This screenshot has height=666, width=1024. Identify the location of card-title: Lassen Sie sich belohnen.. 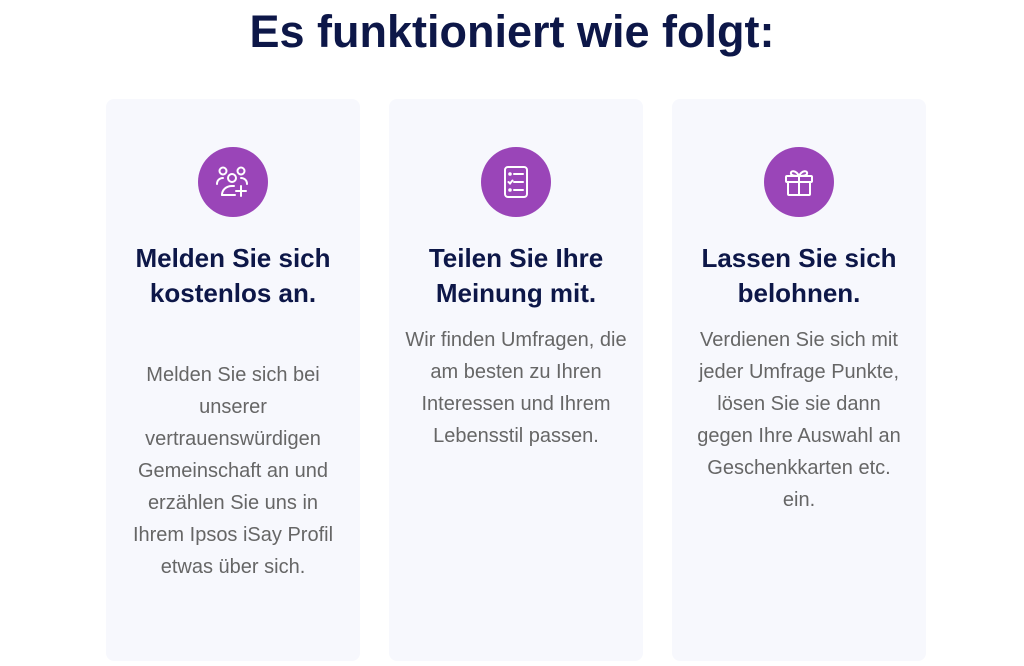
(799, 275).